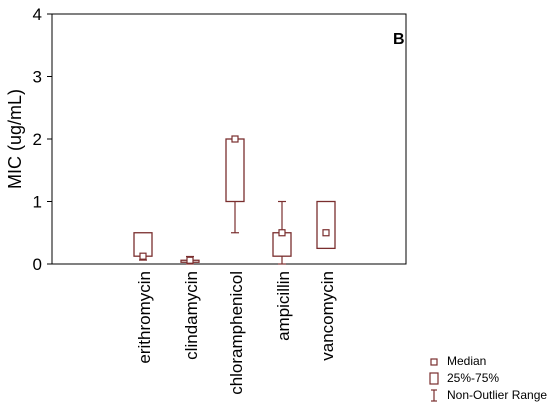 This screenshot has height=413, width=550. Describe the element at coordinates (191, 315) in the screenshot. I see `category-label: clindamycin` at that location.